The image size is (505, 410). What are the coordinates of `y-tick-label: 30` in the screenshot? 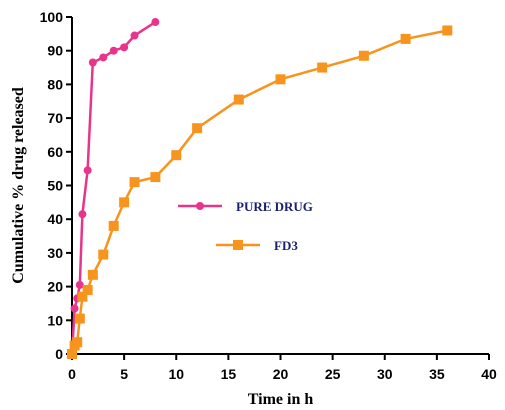 It's located at (55, 253).